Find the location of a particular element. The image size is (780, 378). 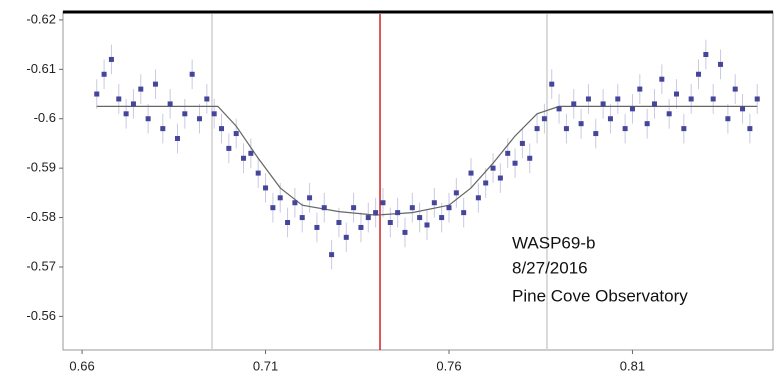

y-tick-label: -0.59 is located at coordinates (41, 167).